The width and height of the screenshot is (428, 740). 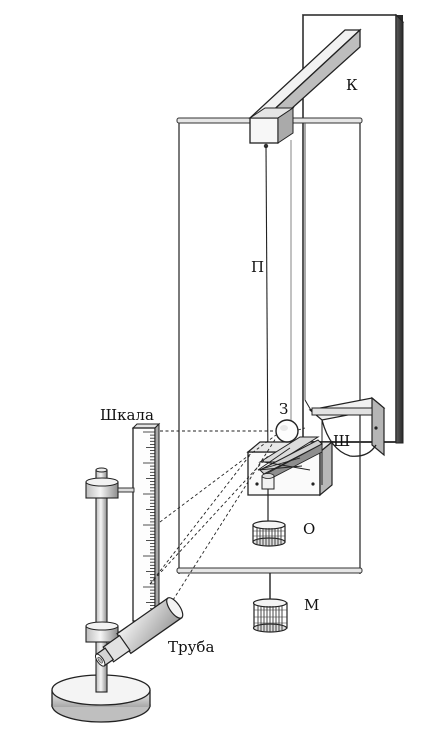 What do you see at coordinates (270, 615) in the screenshot?
I see `weight-stack-m` at bounding box center [270, 615].